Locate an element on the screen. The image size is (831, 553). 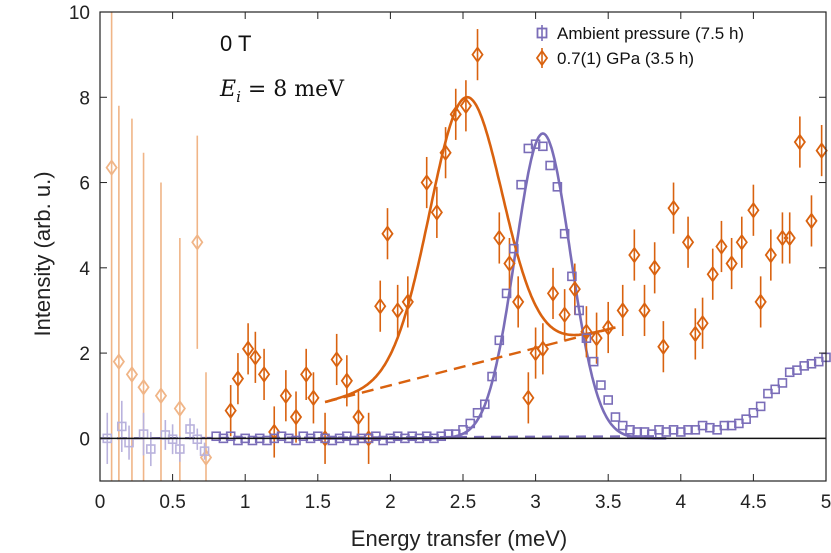
x-tick-label: 2 is located at coordinates (390, 502).